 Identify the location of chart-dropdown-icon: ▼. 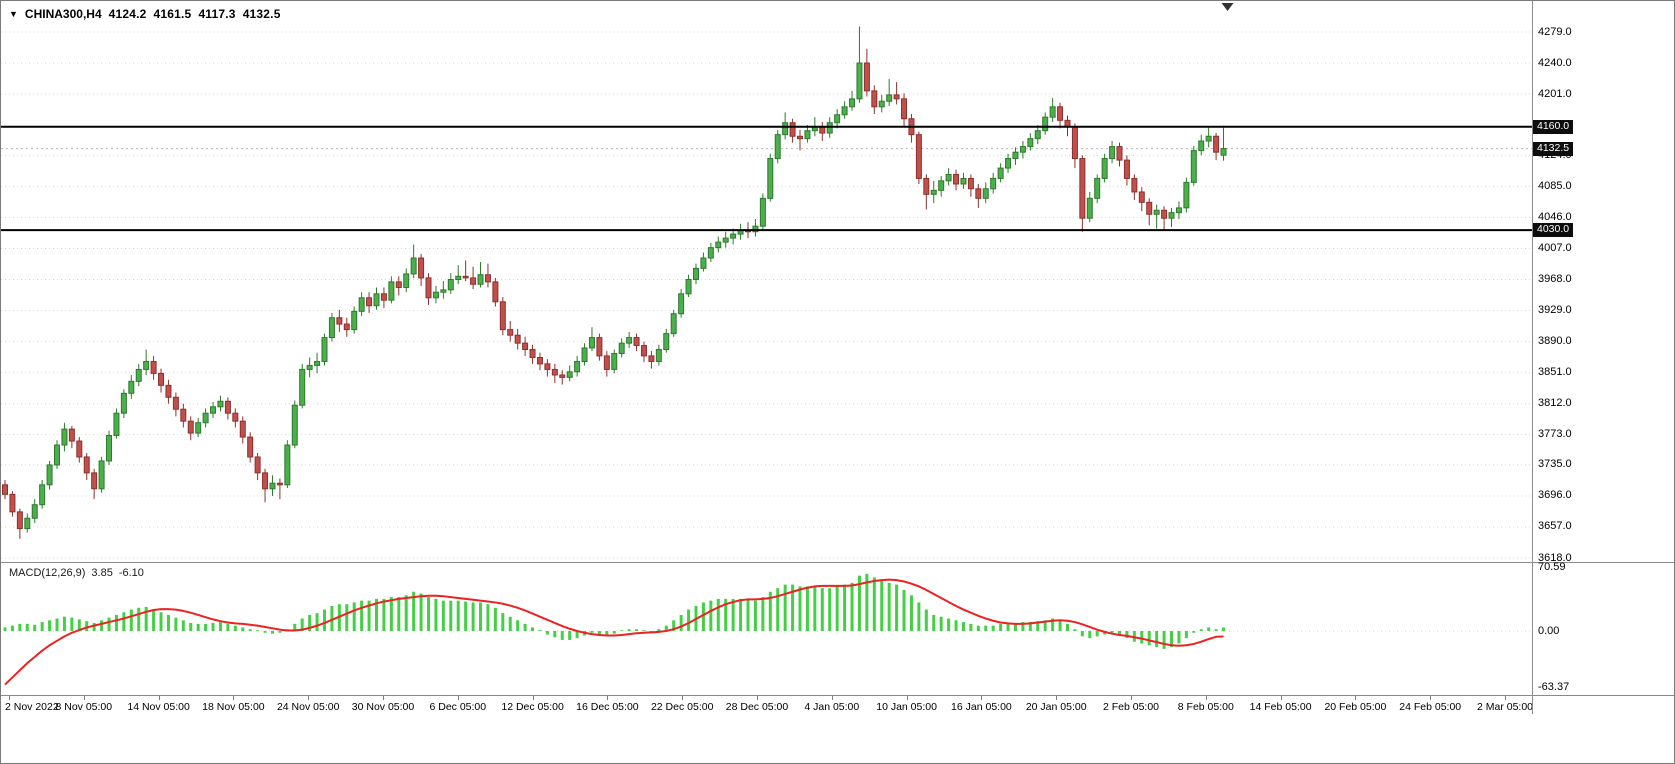
(13, 13).